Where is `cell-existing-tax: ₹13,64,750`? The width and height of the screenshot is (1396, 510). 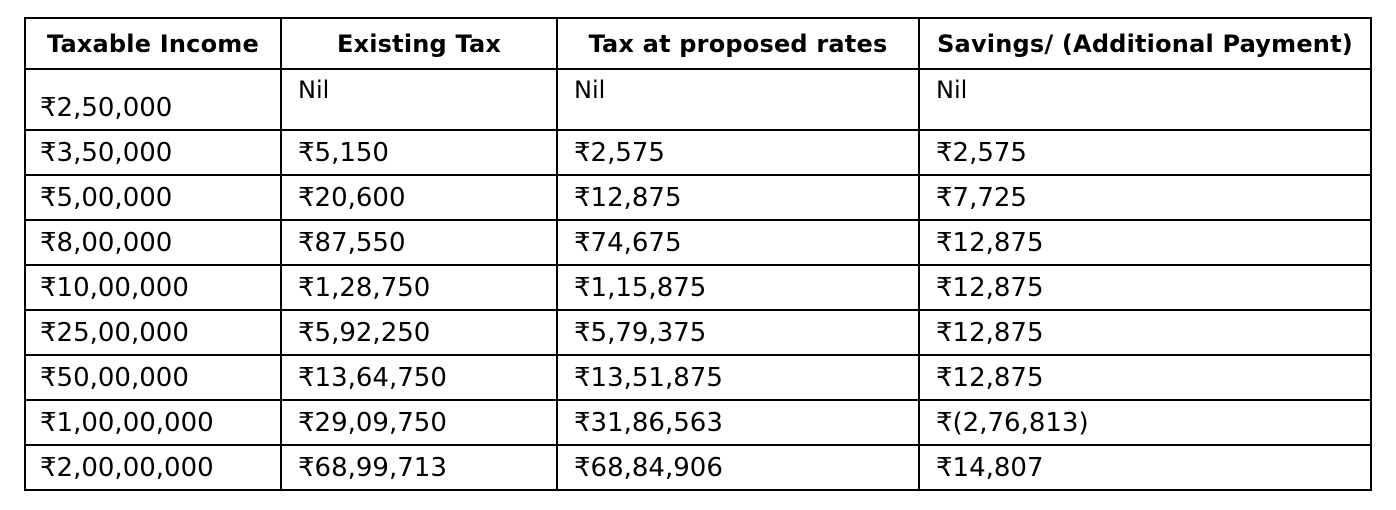
cell-existing-tax: ₹13,64,750 is located at coordinates (419, 377).